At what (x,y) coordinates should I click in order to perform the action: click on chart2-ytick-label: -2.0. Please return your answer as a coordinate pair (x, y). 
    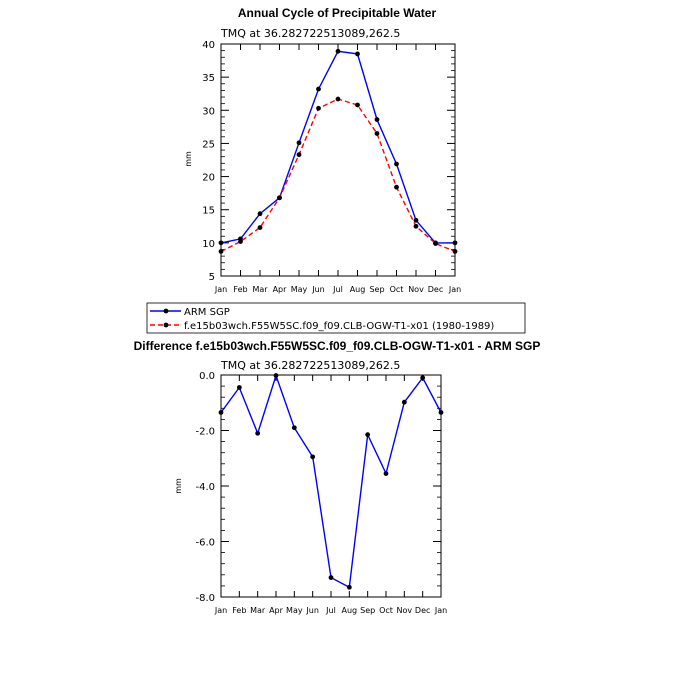
    Looking at the image, I should click on (205, 432).